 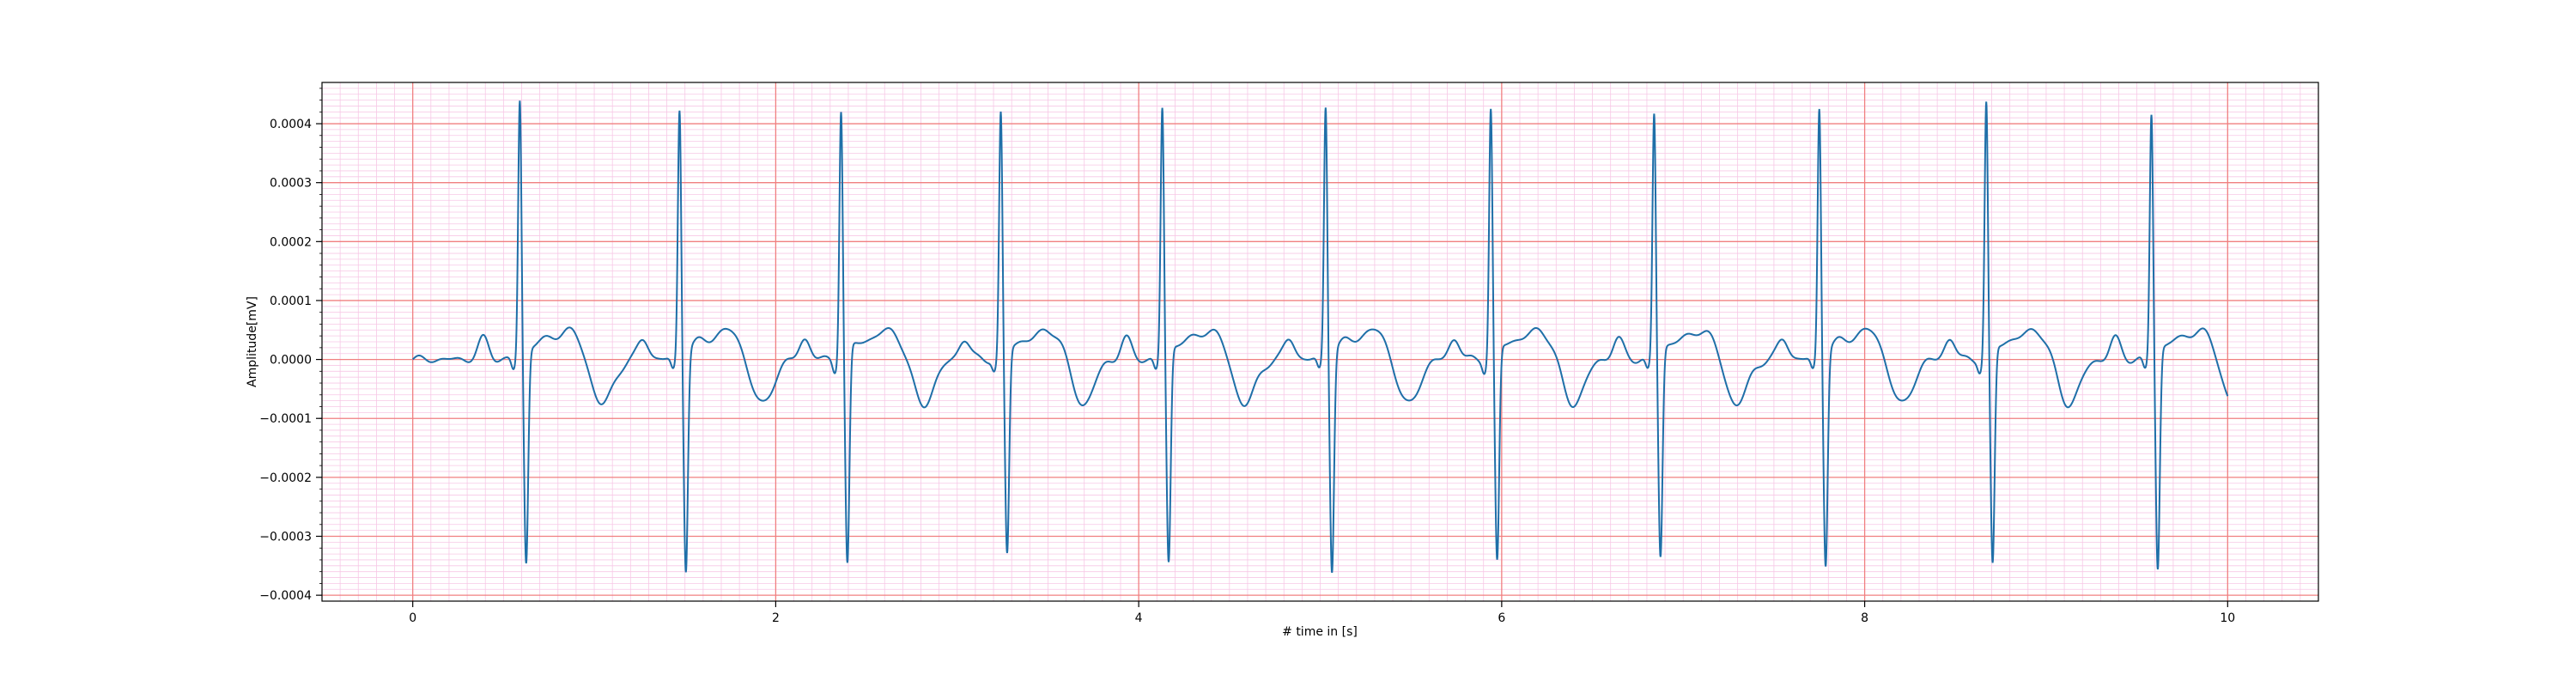 I want to click on x-tick-label: 2, so click(x=776, y=618).